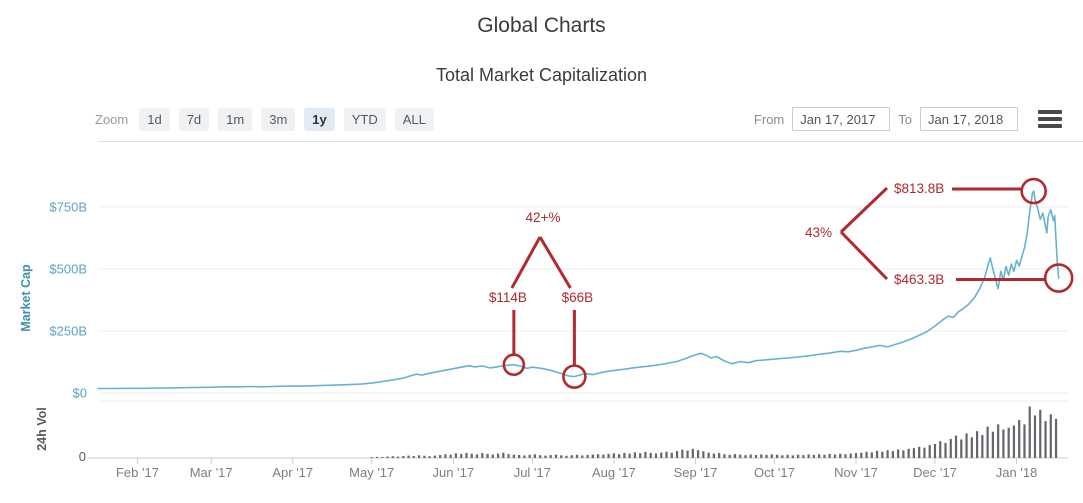 The height and width of the screenshot is (503, 1083). I want to click on annotation-label-114b: $114B, so click(508, 297).